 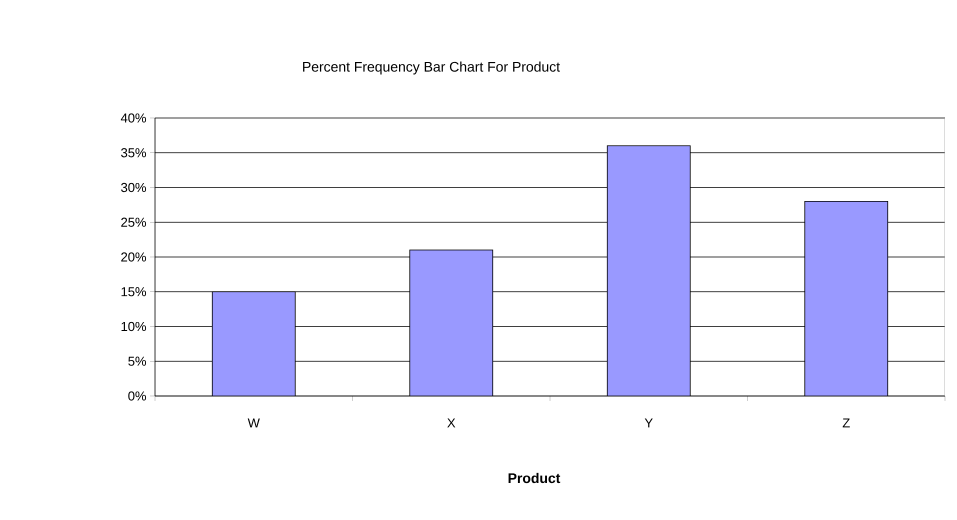 I want to click on y-tick-label: 20%, so click(x=133, y=257).